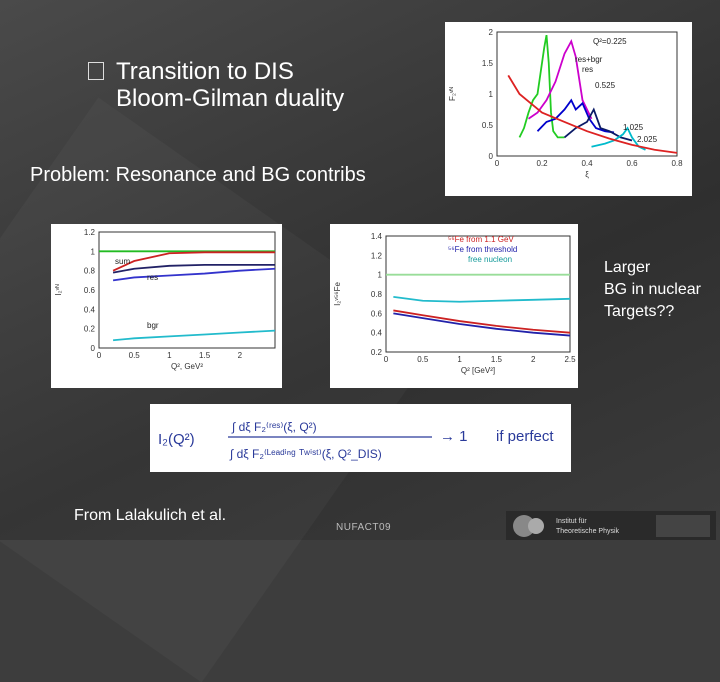 The image size is (720, 682). I want to click on problem-statement: Problem: Resonance and BG contribs, so click(198, 175).